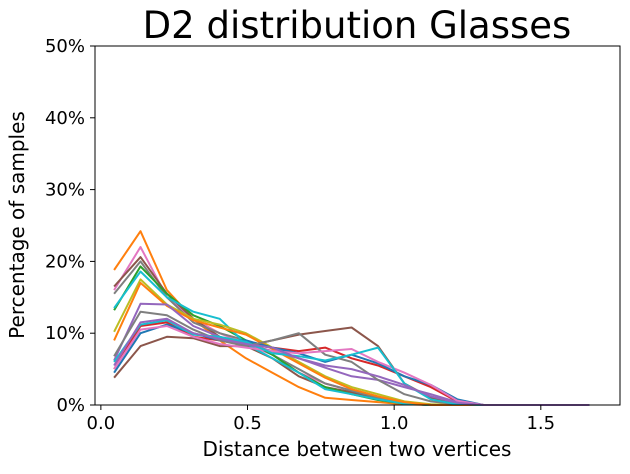 The width and height of the screenshot is (630, 474). What do you see at coordinates (357, 25) in the screenshot?
I see `chart-title: D2 distribution Glasses` at bounding box center [357, 25].